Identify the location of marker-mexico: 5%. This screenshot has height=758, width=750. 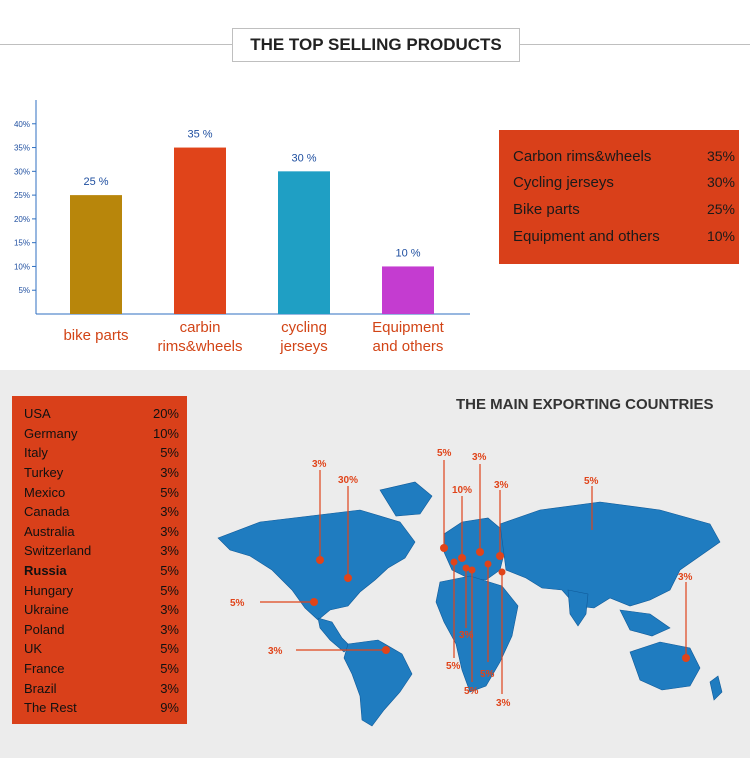
(274, 603).